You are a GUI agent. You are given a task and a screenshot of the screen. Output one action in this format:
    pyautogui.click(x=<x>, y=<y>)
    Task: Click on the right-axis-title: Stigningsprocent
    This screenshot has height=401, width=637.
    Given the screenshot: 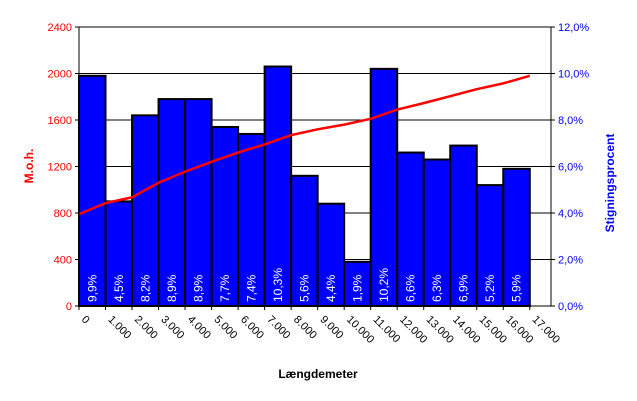 What is the action you would take?
    pyautogui.click(x=610, y=183)
    